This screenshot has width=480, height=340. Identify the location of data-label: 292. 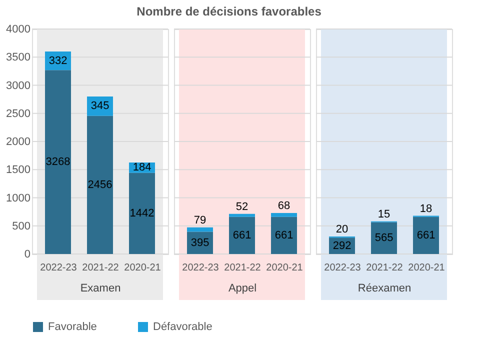
(342, 246).